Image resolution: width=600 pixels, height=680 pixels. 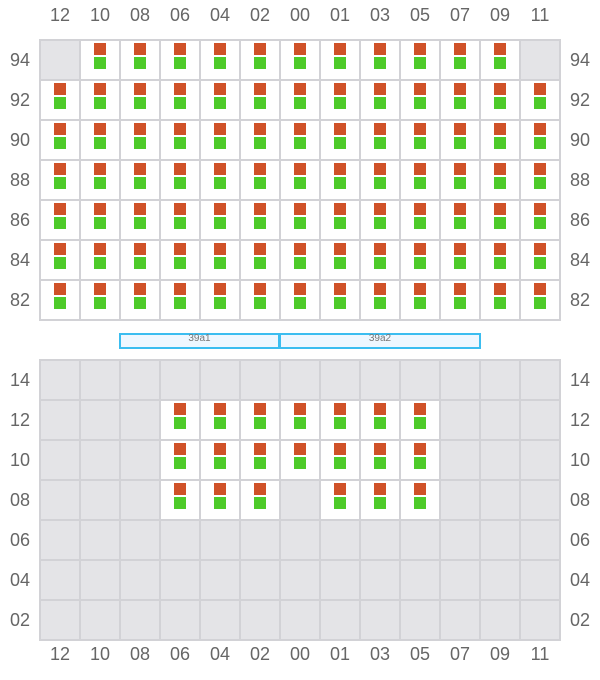 I want to click on block-39a1: 39a1, so click(x=199, y=341).